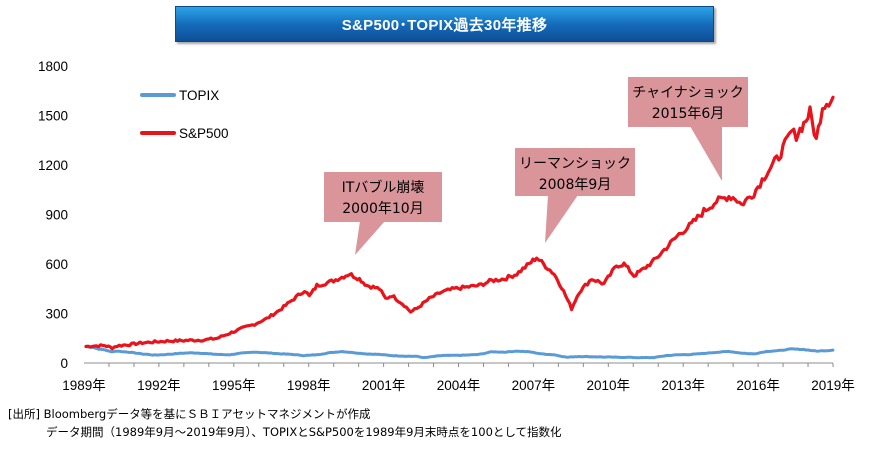  I want to click on x-tick-label: 1998年, so click(309, 385).